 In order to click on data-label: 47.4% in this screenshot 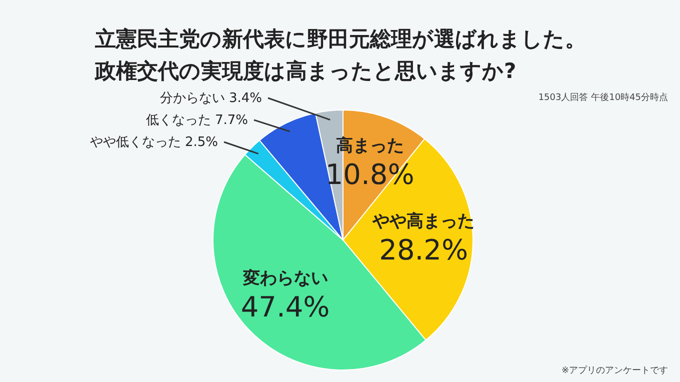, I will do `click(285, 307)`.